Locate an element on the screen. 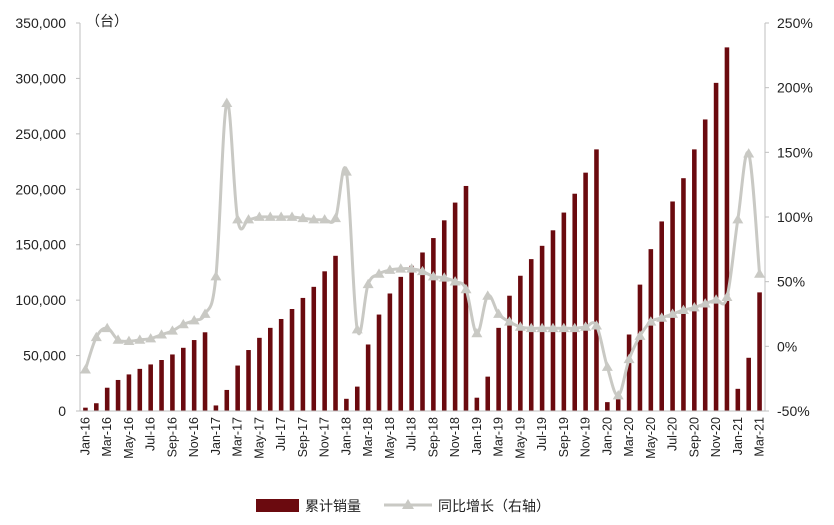 The image size is (834, 525). x-tick-label: Jan-21 is located at coordinates (738, 436).